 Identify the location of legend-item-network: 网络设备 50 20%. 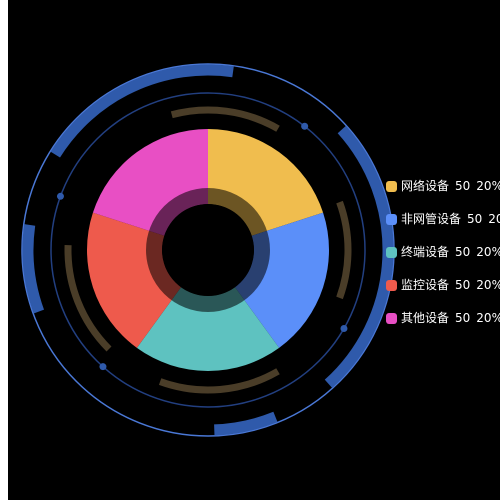
(443, 186).